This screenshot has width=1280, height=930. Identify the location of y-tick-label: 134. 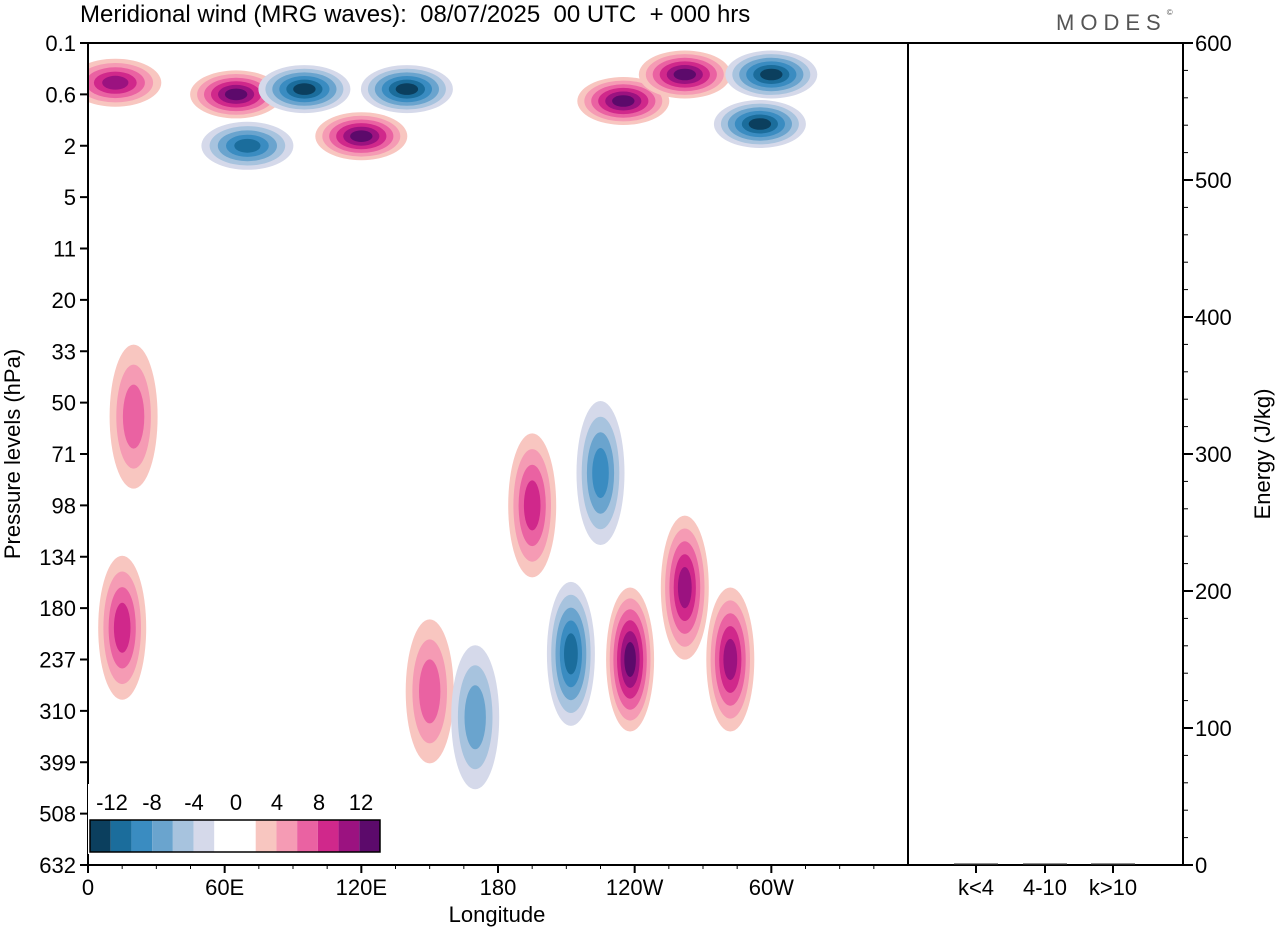
(57, 557).